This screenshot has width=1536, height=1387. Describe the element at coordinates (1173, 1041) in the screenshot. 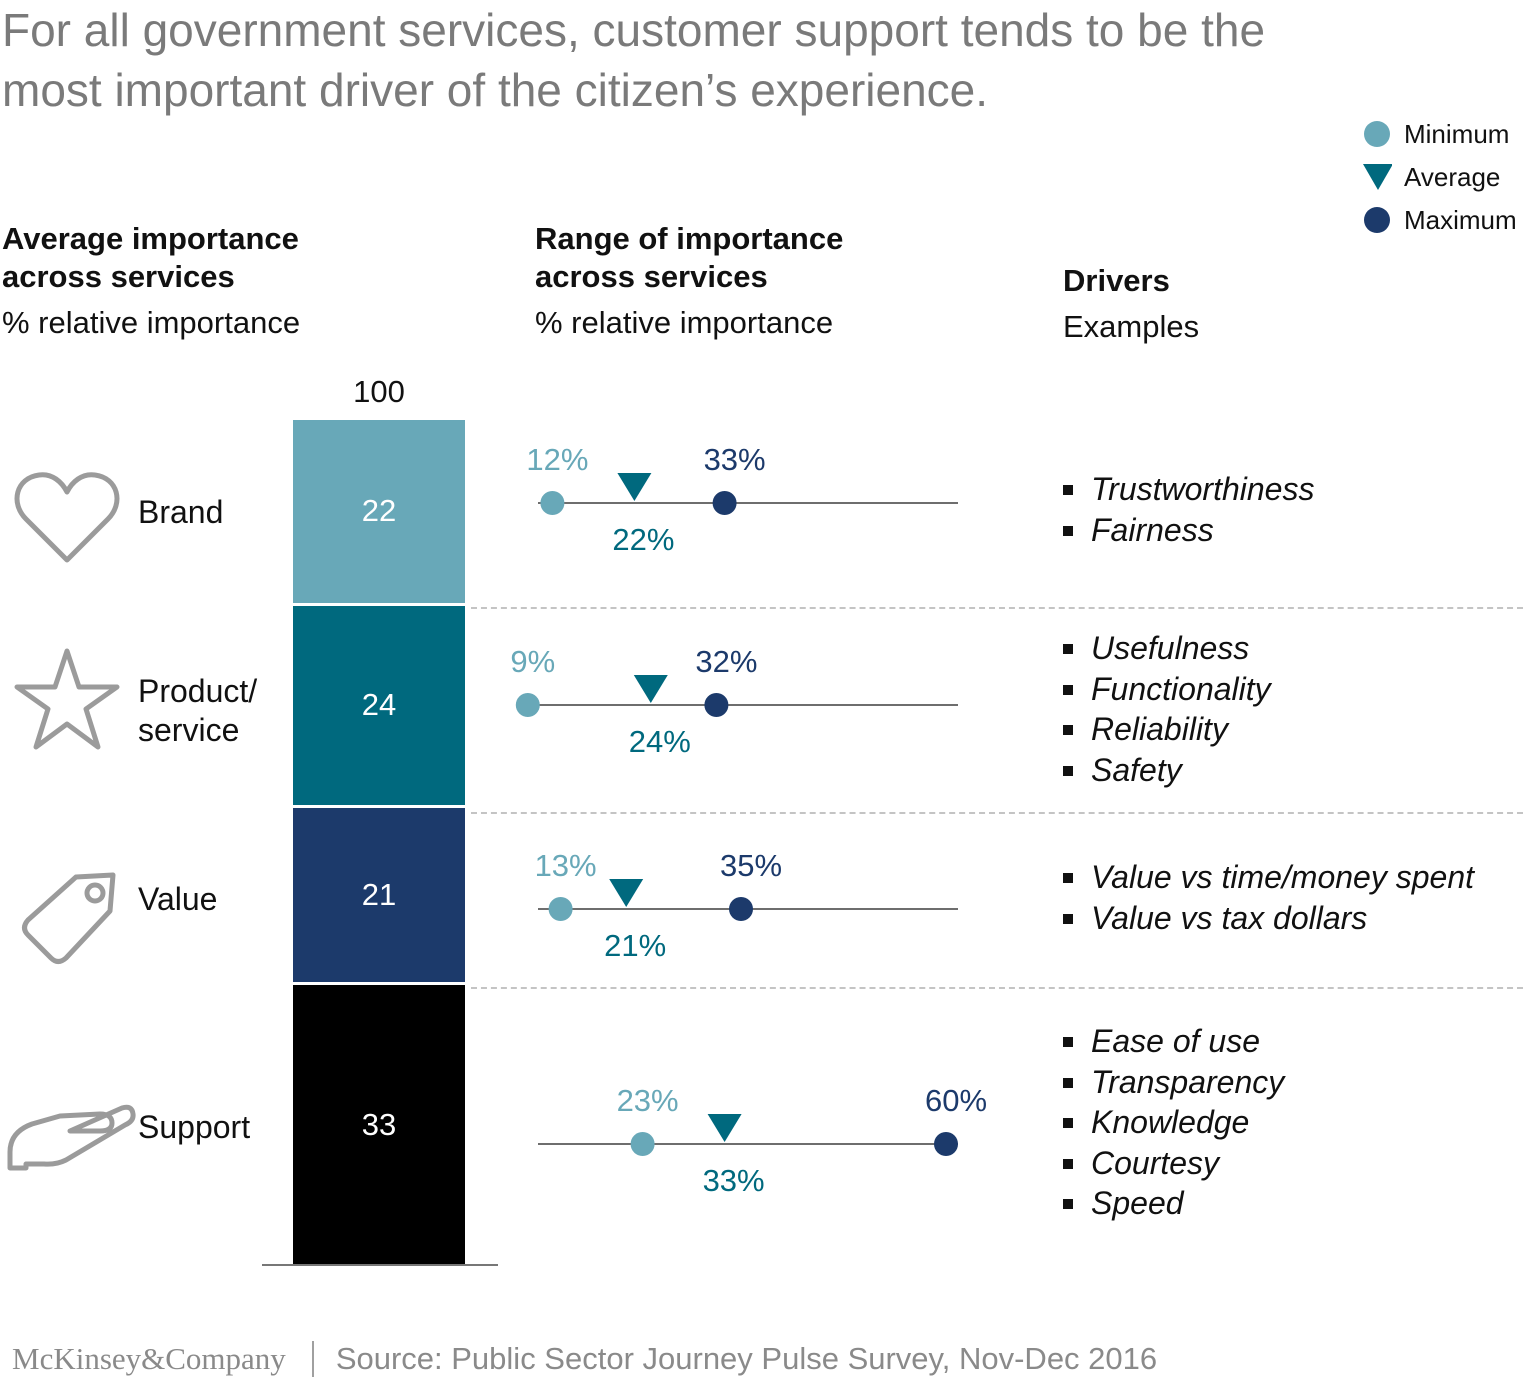

I see `driver-item: Ease of use` at that location.